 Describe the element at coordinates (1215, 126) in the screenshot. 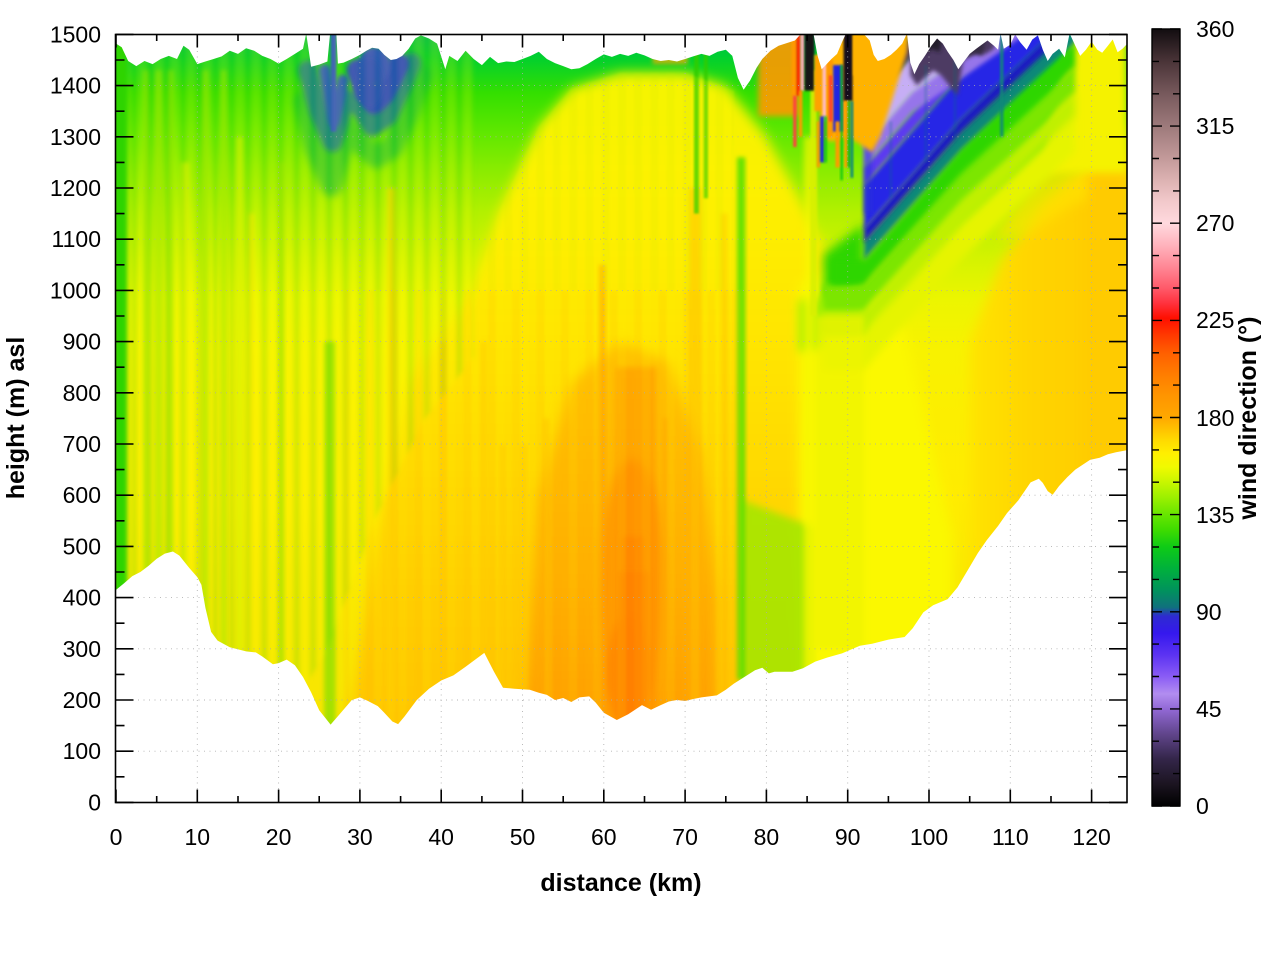

I see `svg-text: 315` at that location.